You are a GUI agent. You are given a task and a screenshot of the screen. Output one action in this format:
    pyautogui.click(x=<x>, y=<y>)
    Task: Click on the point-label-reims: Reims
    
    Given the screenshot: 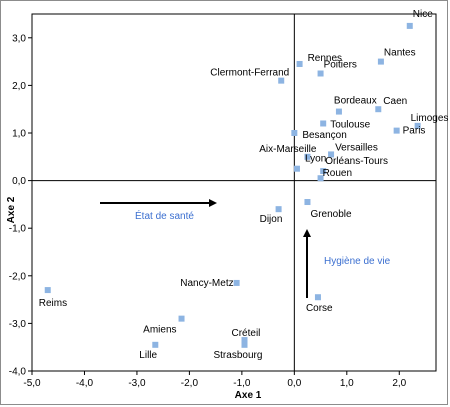 What is the action you would take?
    pyautogui.click(x=53, y=303)
    